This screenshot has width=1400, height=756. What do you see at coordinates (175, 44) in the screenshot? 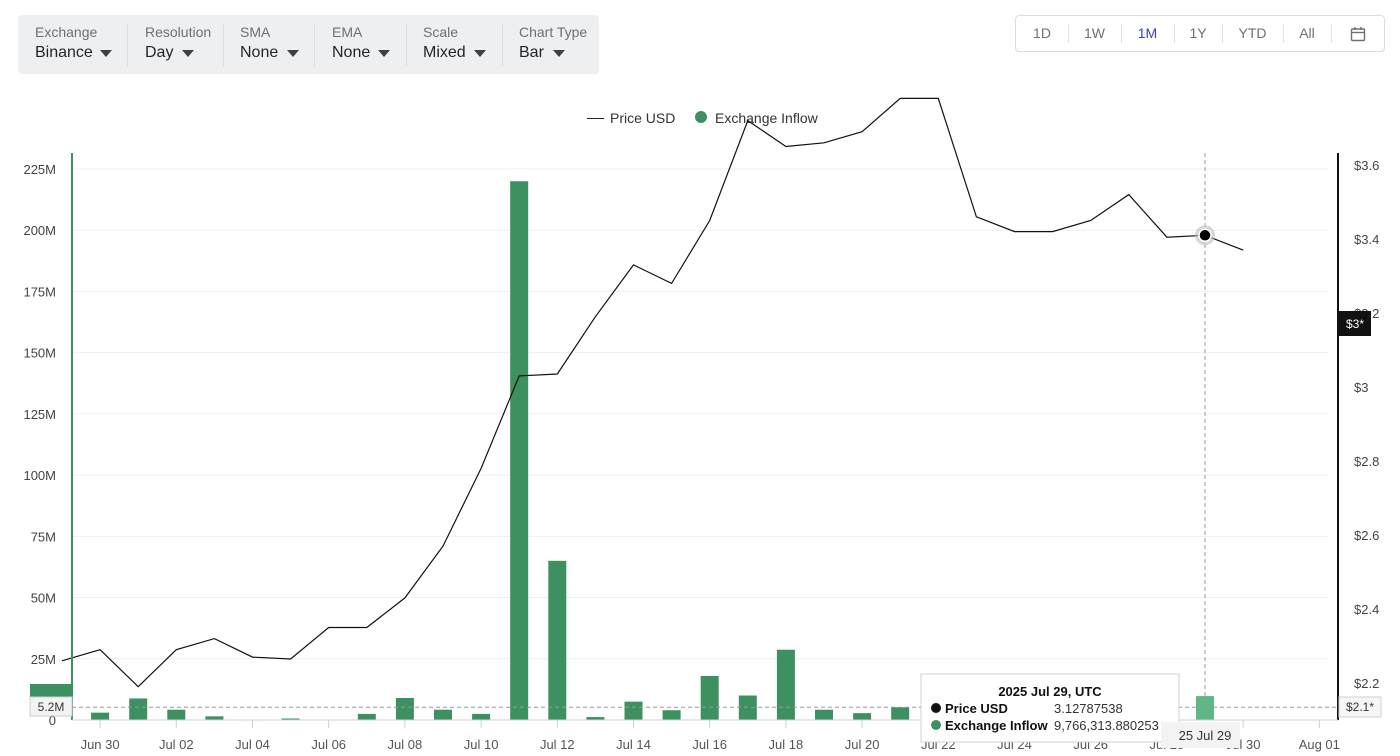
I see `resolution-select: Resolution Day` at bounding box center [175, 44].